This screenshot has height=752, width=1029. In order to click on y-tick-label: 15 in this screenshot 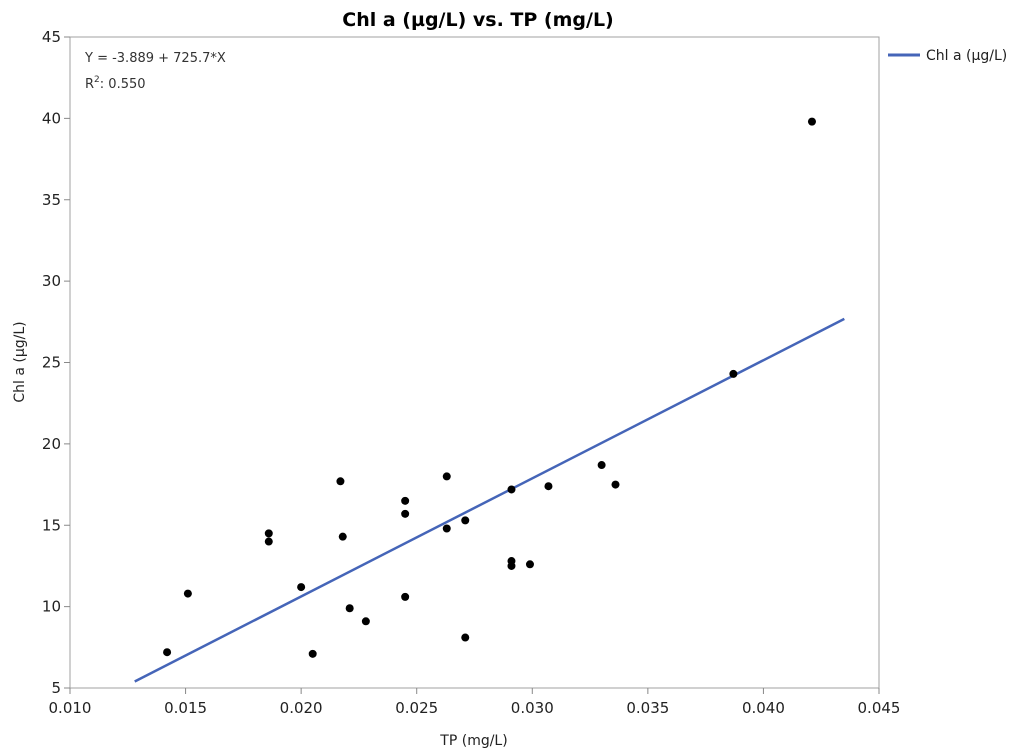, I will do `click(51, 525)`.